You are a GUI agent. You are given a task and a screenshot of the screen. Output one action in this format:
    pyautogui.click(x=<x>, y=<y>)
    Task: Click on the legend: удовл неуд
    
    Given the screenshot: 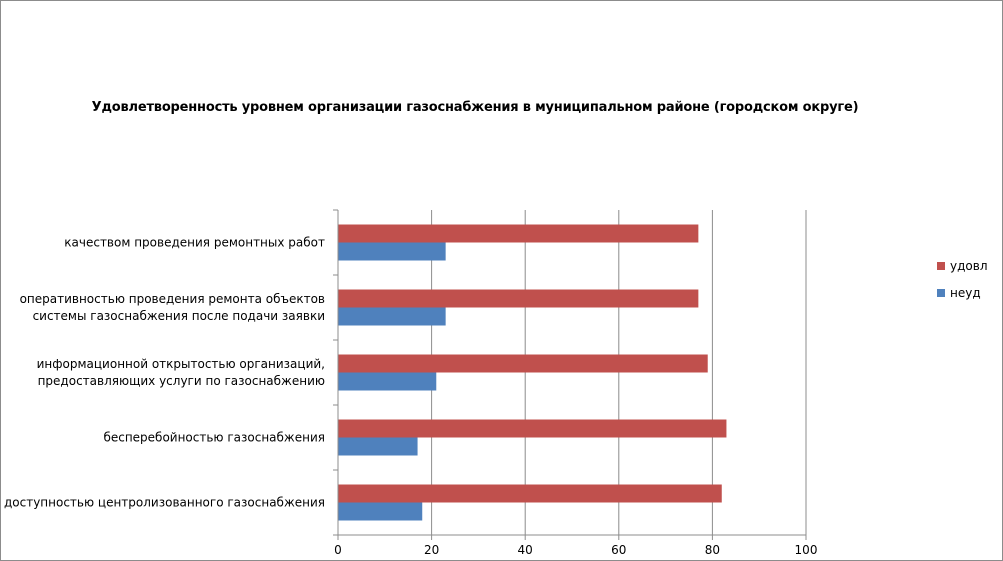 What is the action you would take?
    pyautogui.click(x=962, y=279)
    